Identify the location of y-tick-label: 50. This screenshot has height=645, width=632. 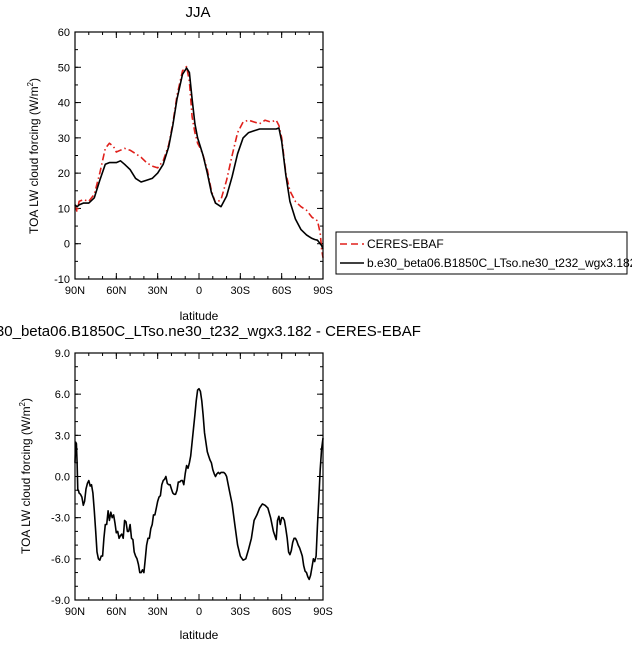
(64, 68).